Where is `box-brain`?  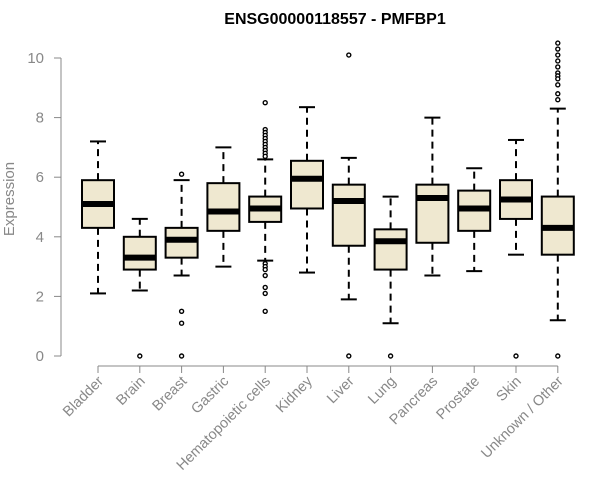 box-brain is located at coordinates (139, 288).